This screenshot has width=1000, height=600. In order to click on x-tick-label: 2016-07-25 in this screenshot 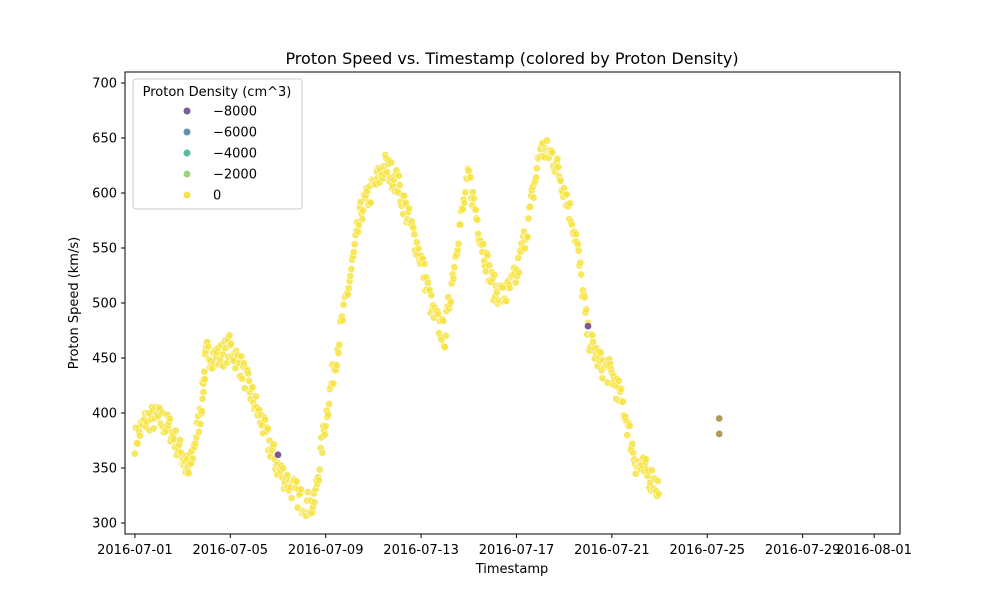, I will do `click(707, 550)`.